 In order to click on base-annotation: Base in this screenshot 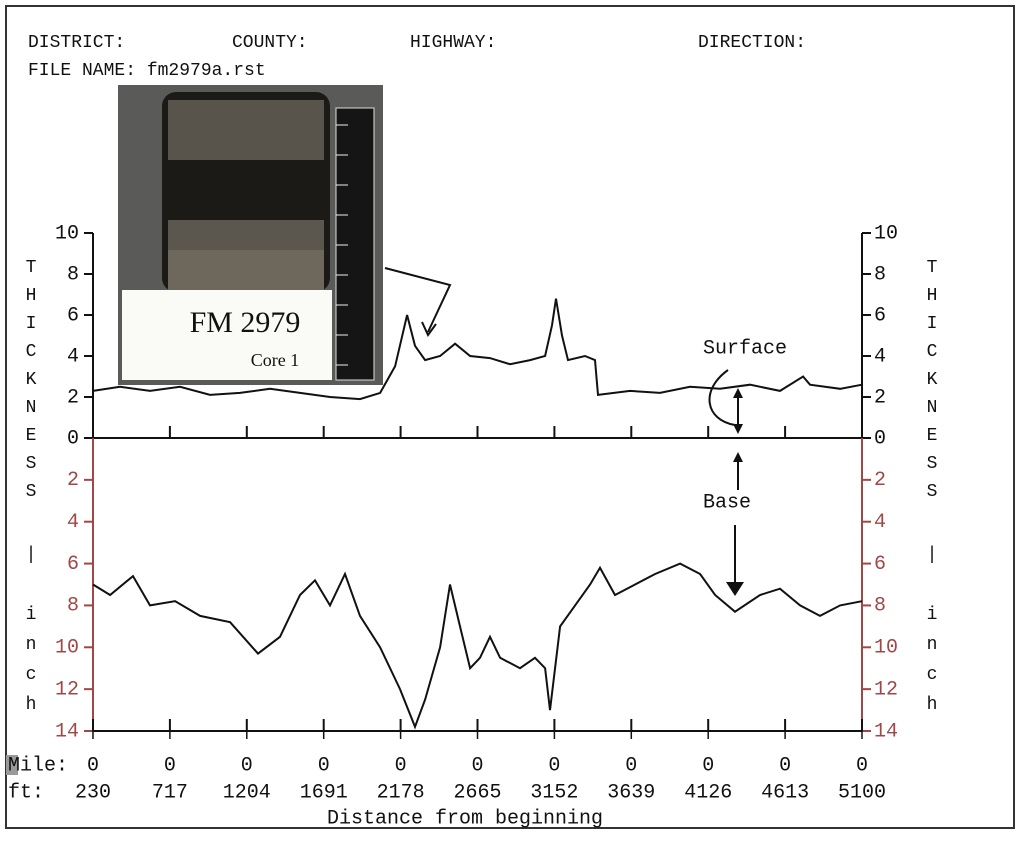, I will do `click(727, 502)`.